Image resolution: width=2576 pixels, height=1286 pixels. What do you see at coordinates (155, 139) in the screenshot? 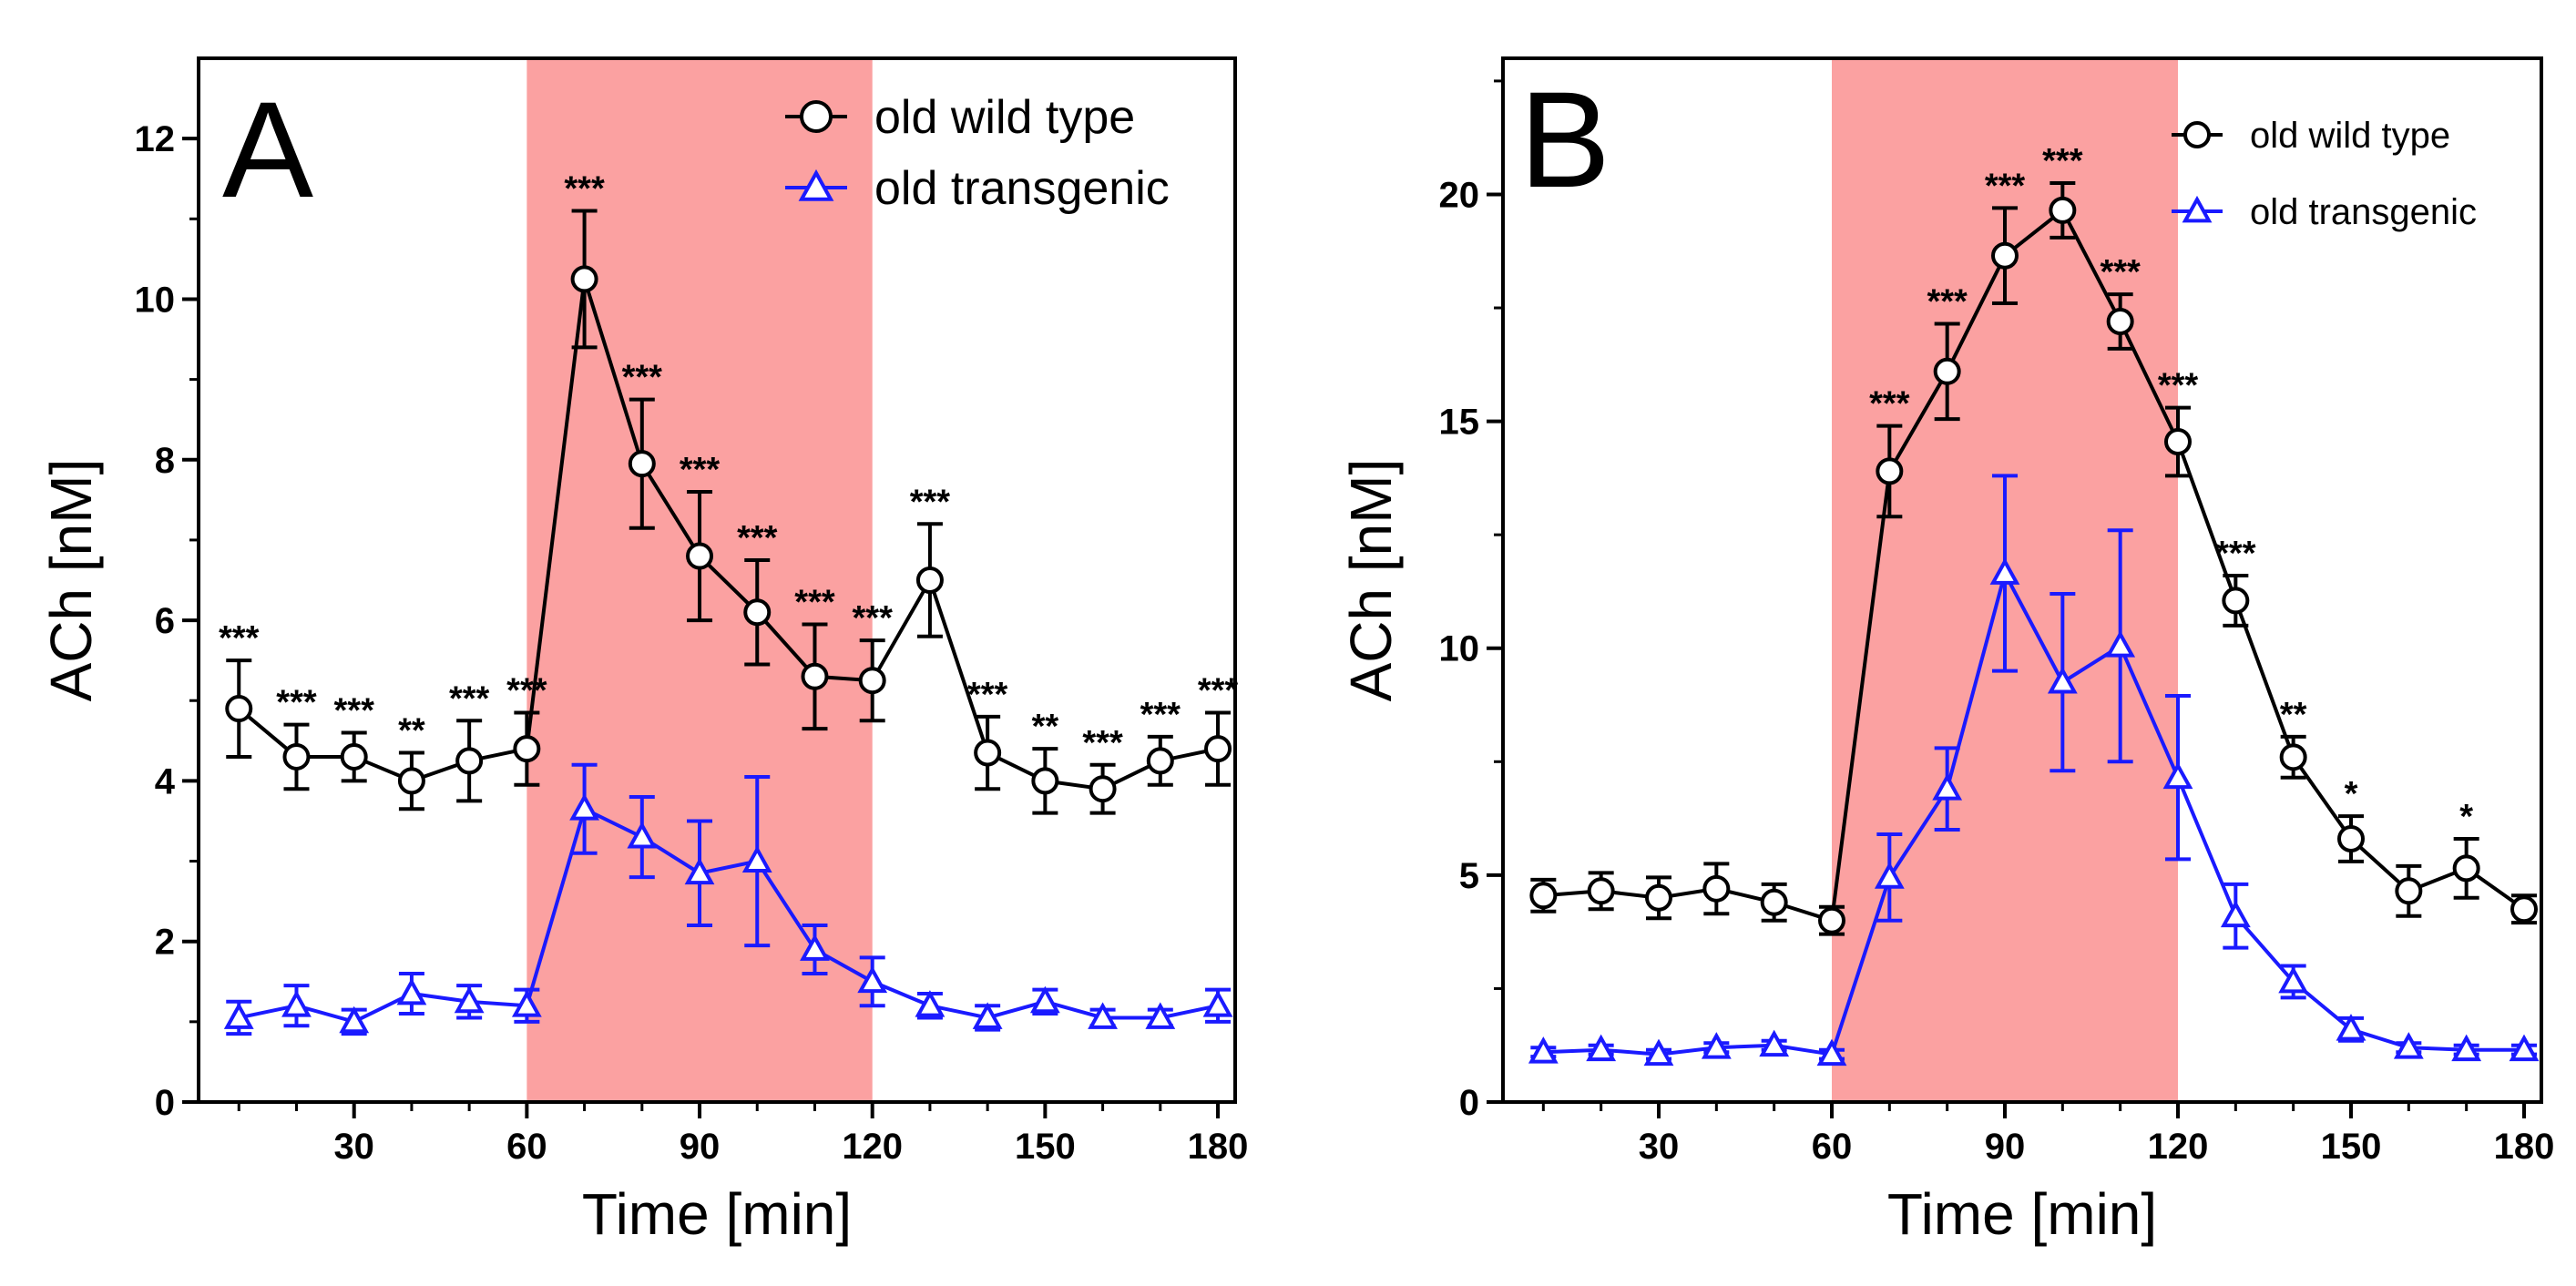
I see `y-tick-label: 12` at bounding box center [155, 139].